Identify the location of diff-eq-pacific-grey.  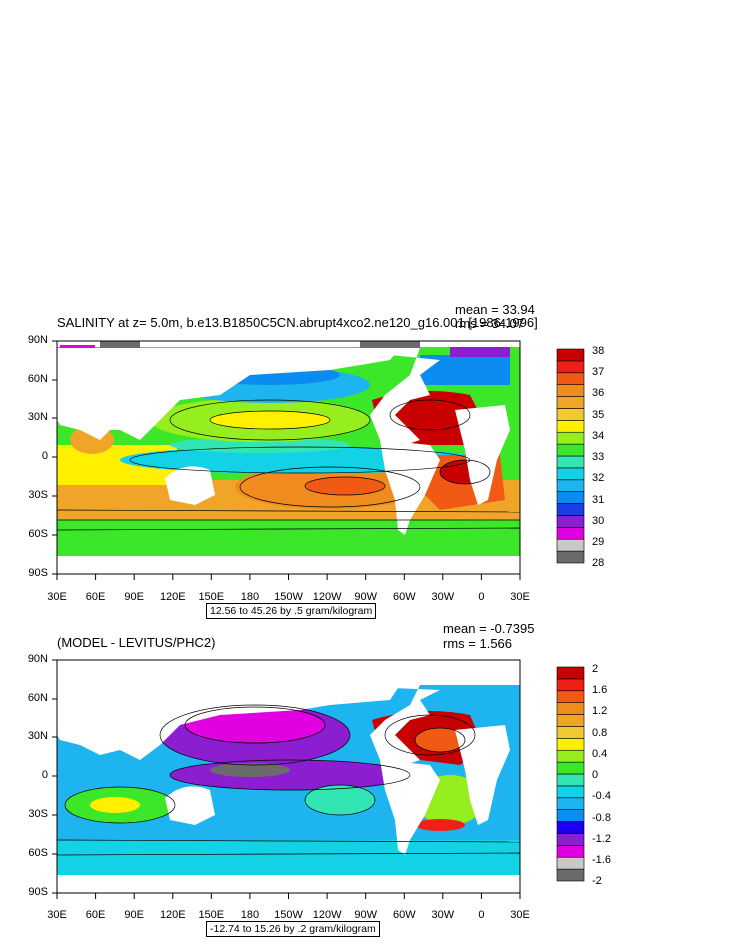
(250, 770).